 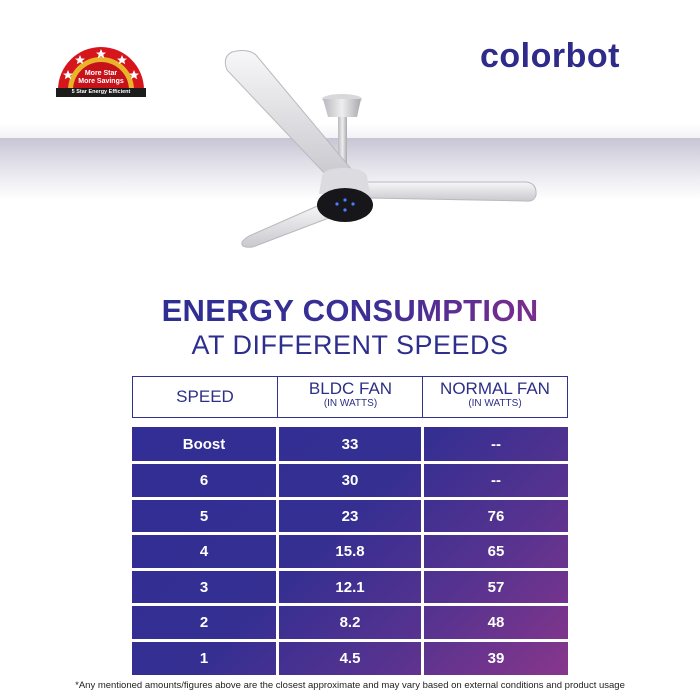 What do you see at coordinates (204, 480) in the screenshot?
I see `table-cell-speed: 6` at bounding box center [204, 480].